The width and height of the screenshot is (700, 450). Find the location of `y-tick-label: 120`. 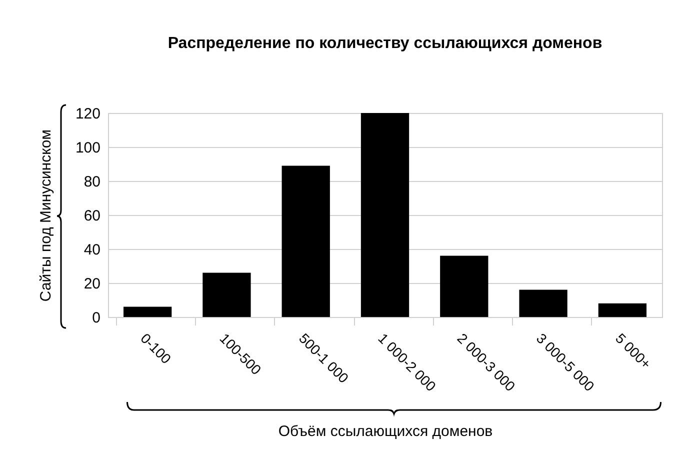

y-tick-label: 120 is located at coordinates (87, 114).